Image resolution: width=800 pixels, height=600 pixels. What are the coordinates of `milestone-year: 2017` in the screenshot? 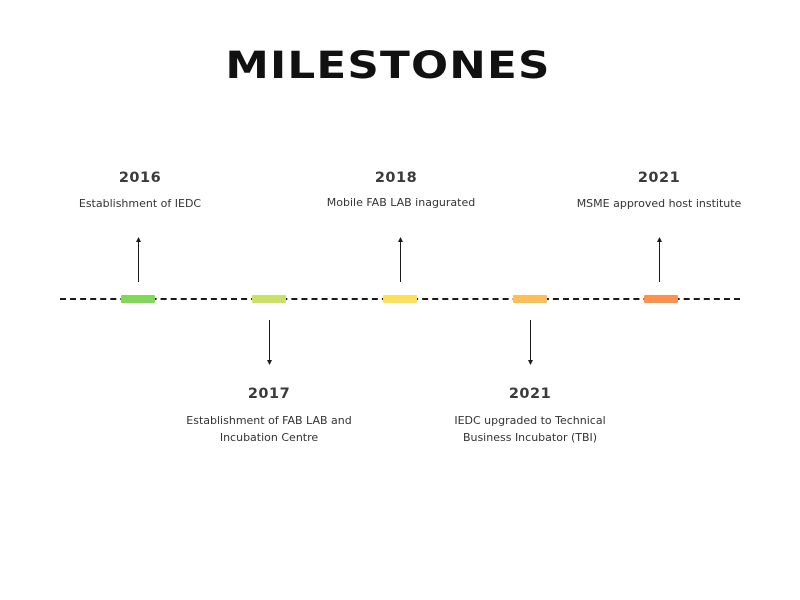 It's located at (269, 394).